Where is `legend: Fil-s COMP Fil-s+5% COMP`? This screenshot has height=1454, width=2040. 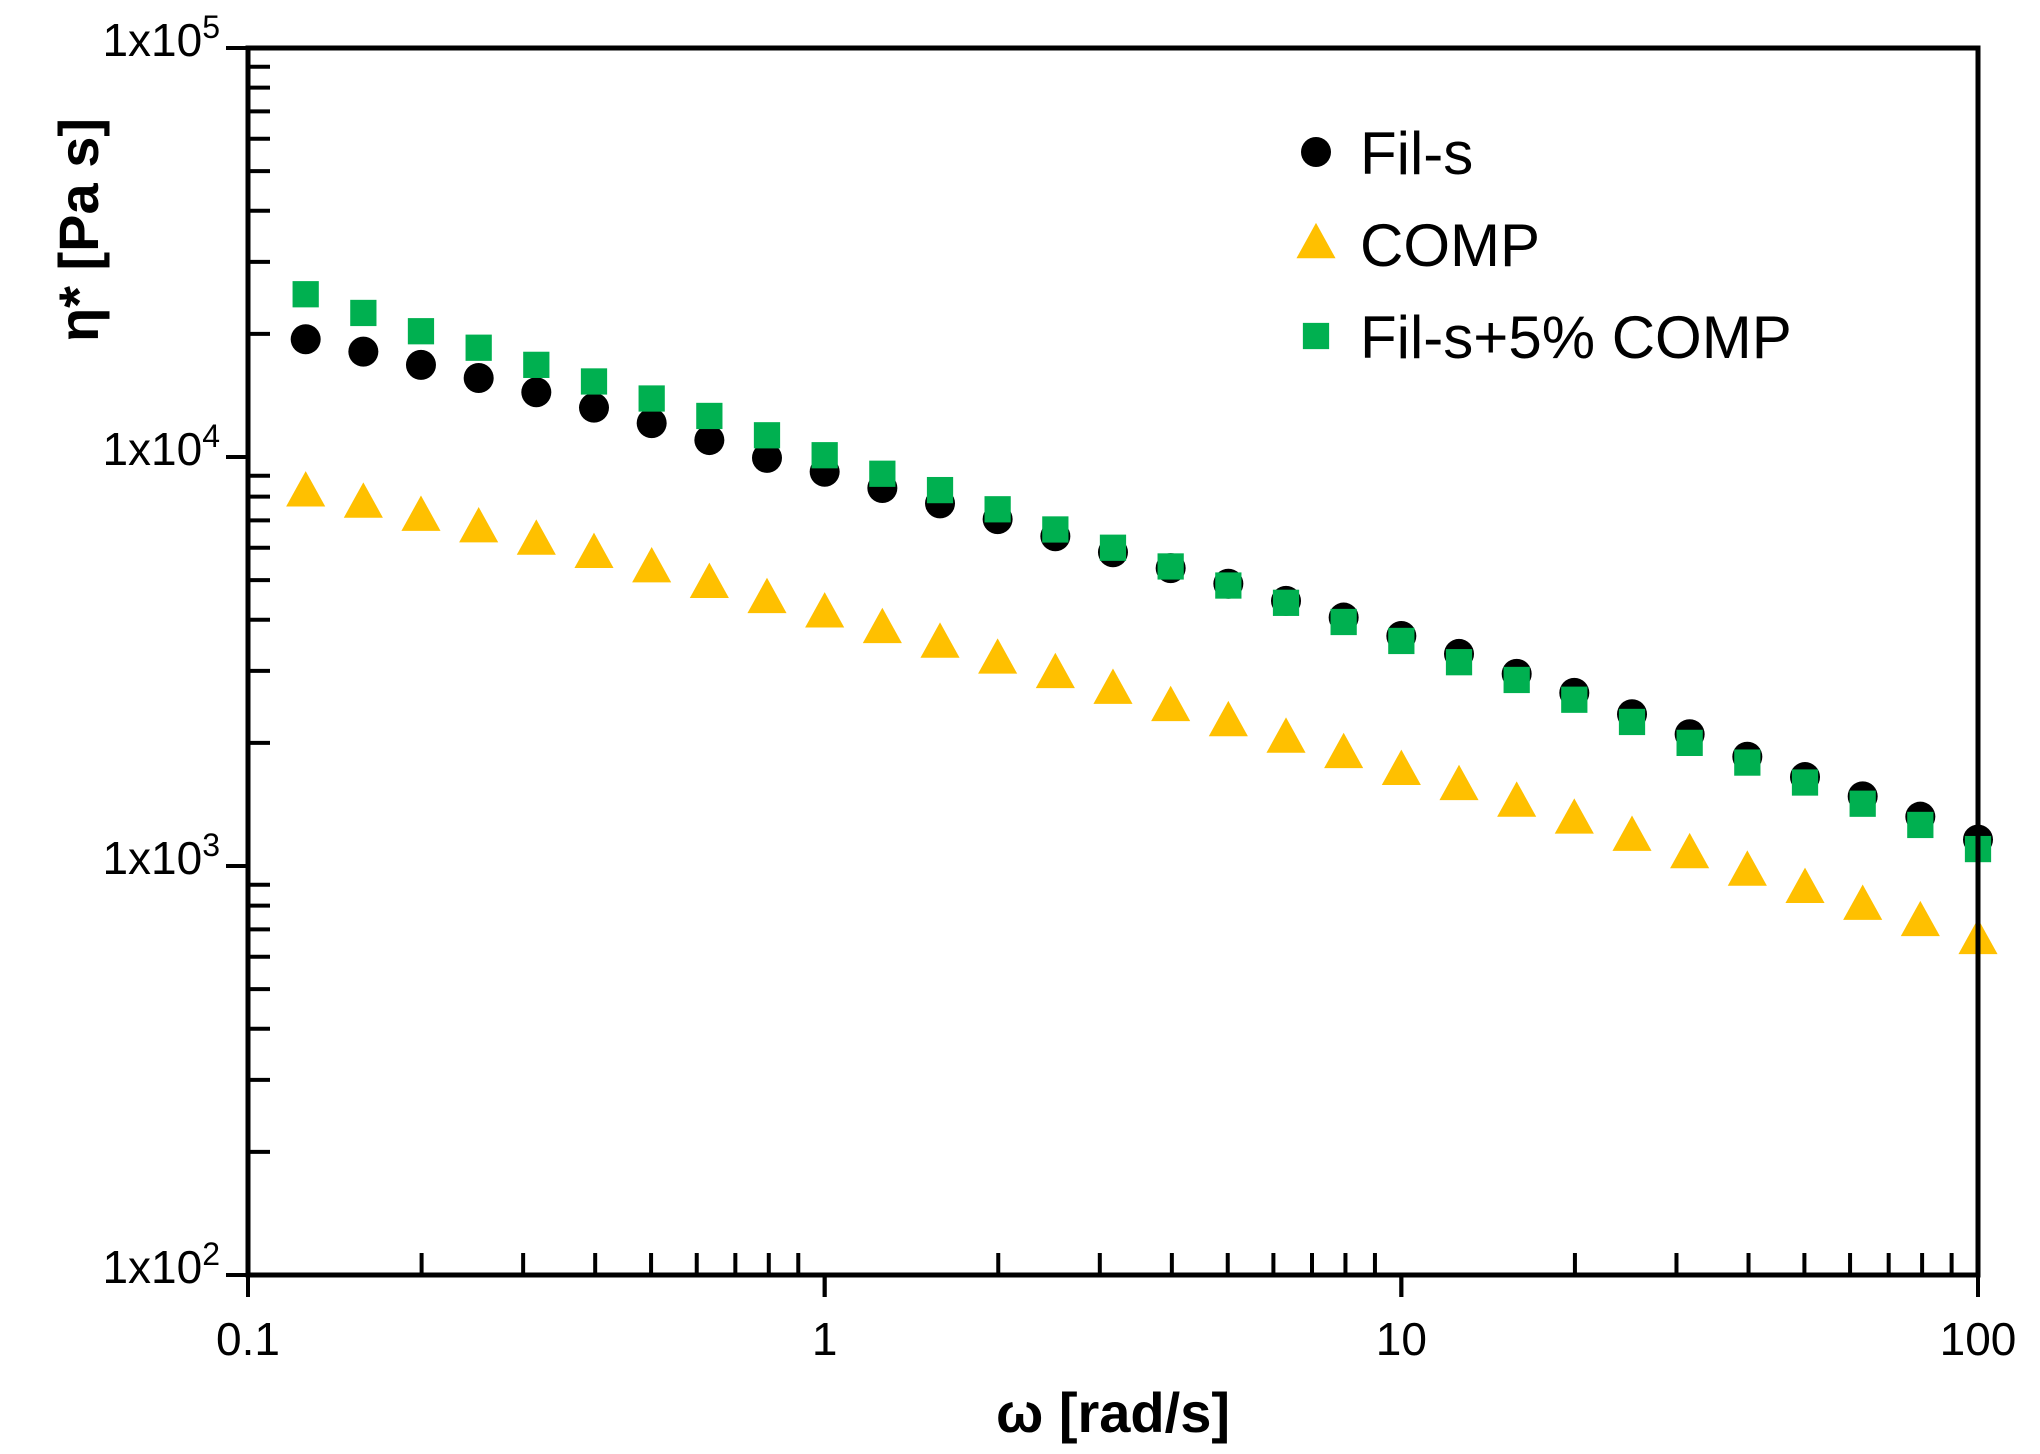
legend: Fil-s COMP Fil-s+5% COMP is located at coordinates (1544, 245).